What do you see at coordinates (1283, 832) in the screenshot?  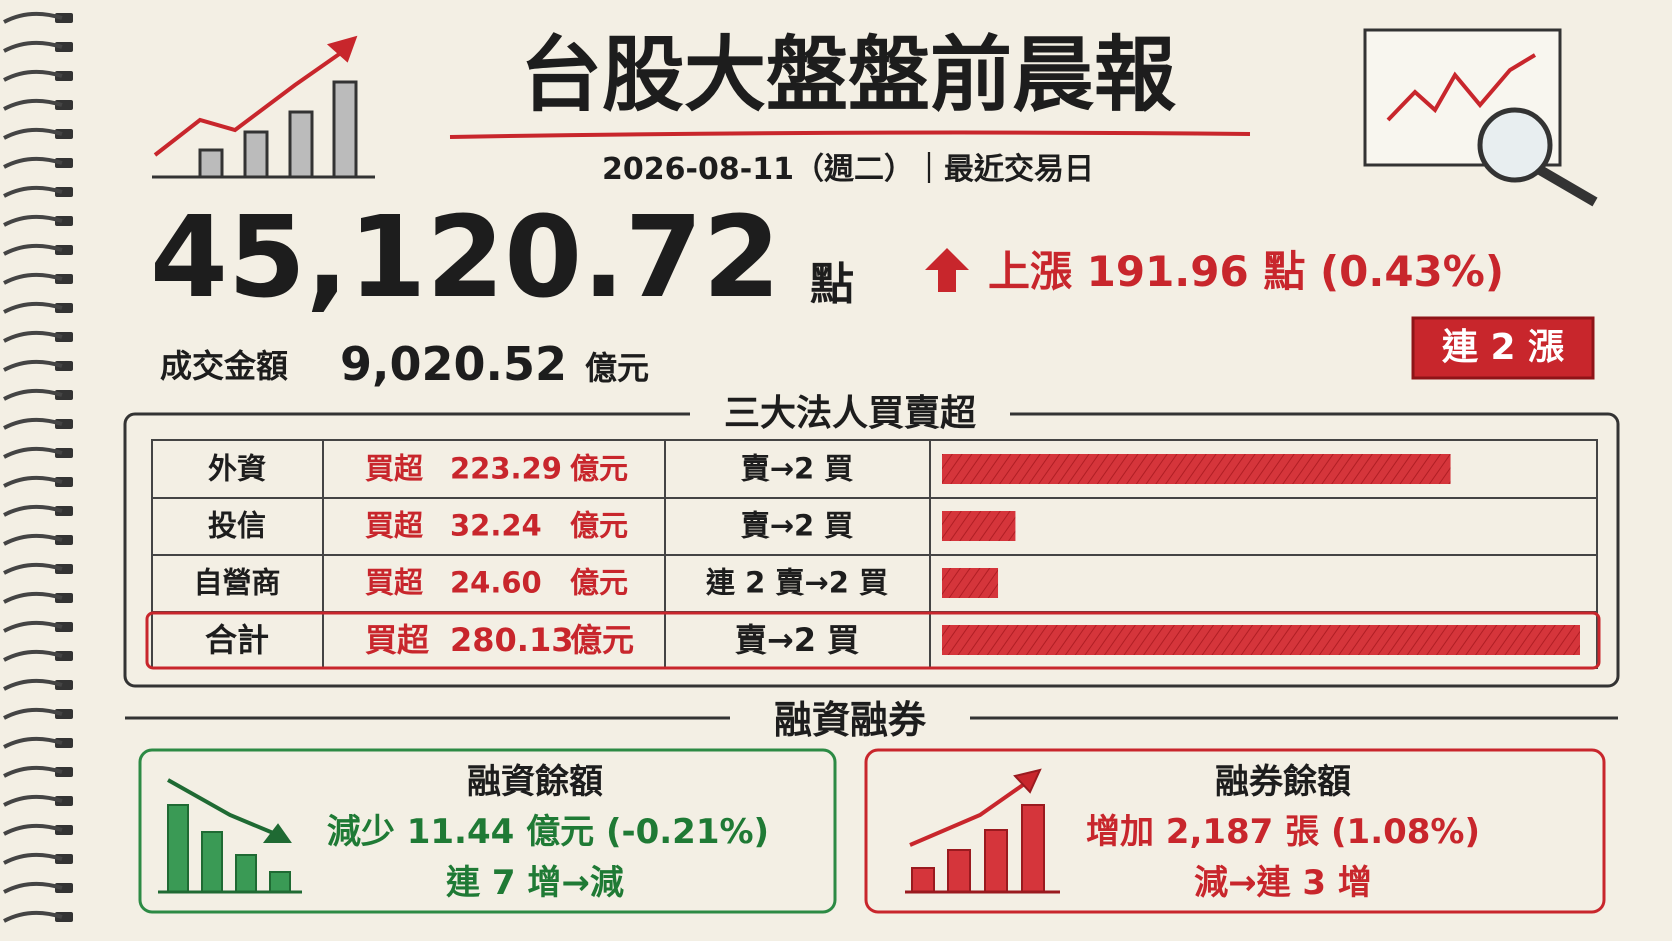 I see `short-change: 增加 2,187 張 (1.08%)` at bounding box center [1283, 832].